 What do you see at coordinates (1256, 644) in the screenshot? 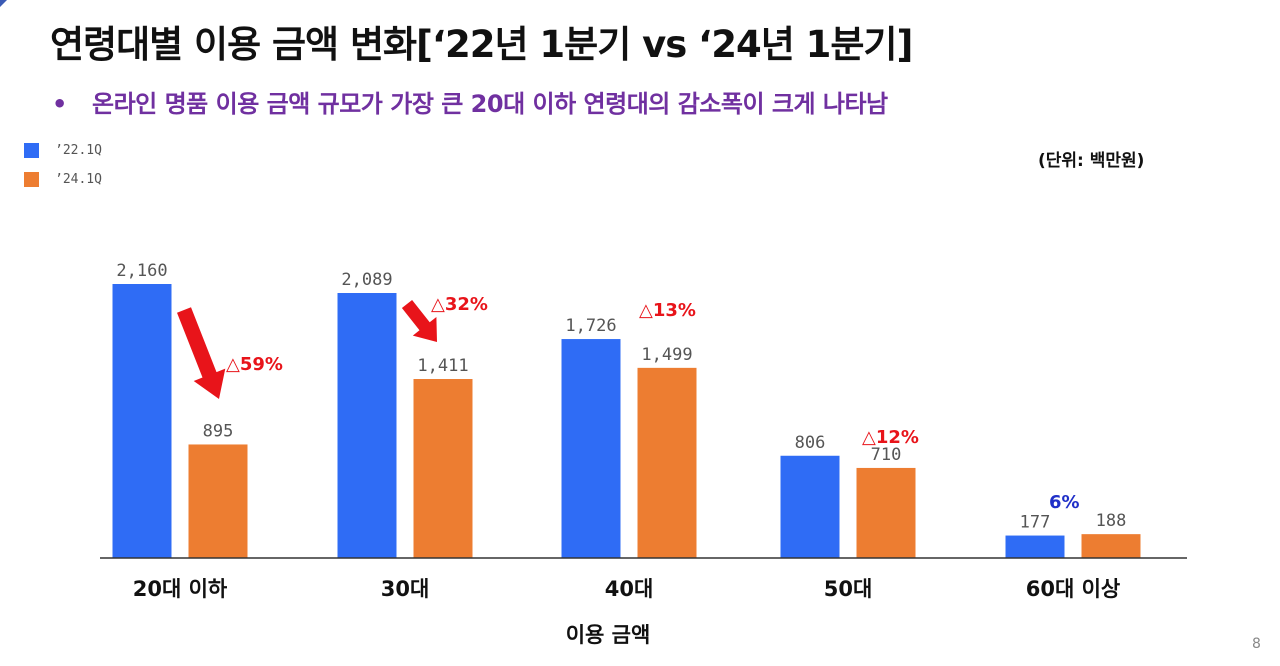
I see `page-number: 8` at bounding box center [1256, 644].